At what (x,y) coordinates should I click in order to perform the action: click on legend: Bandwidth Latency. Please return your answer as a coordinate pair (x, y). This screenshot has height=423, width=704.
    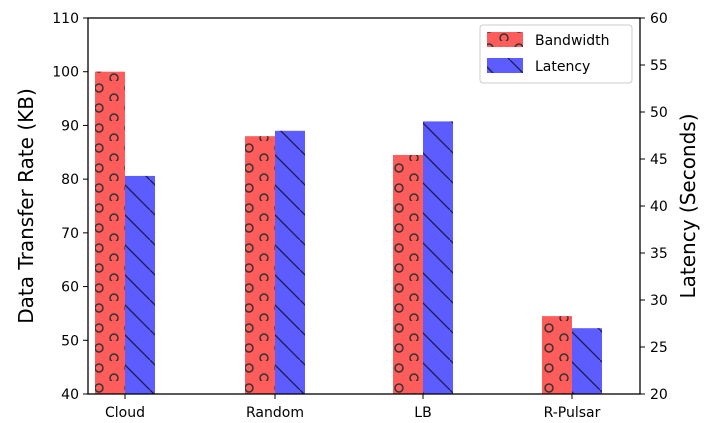
    Looking at the image, I should click on (556, 54).